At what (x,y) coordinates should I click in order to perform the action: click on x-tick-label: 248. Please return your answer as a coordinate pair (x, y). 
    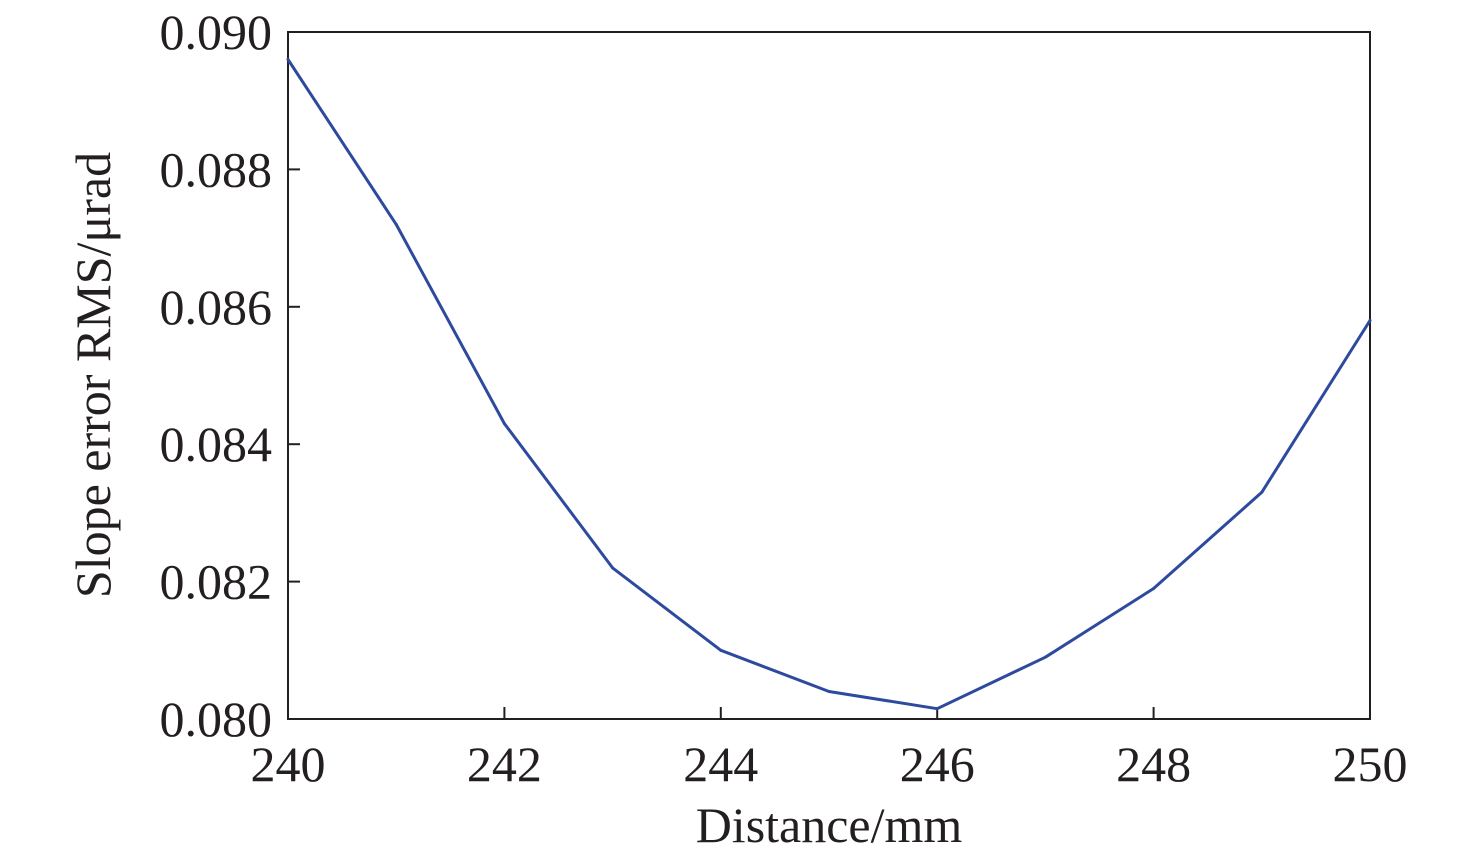
    Looking at the image, I should click on (1153, 764).